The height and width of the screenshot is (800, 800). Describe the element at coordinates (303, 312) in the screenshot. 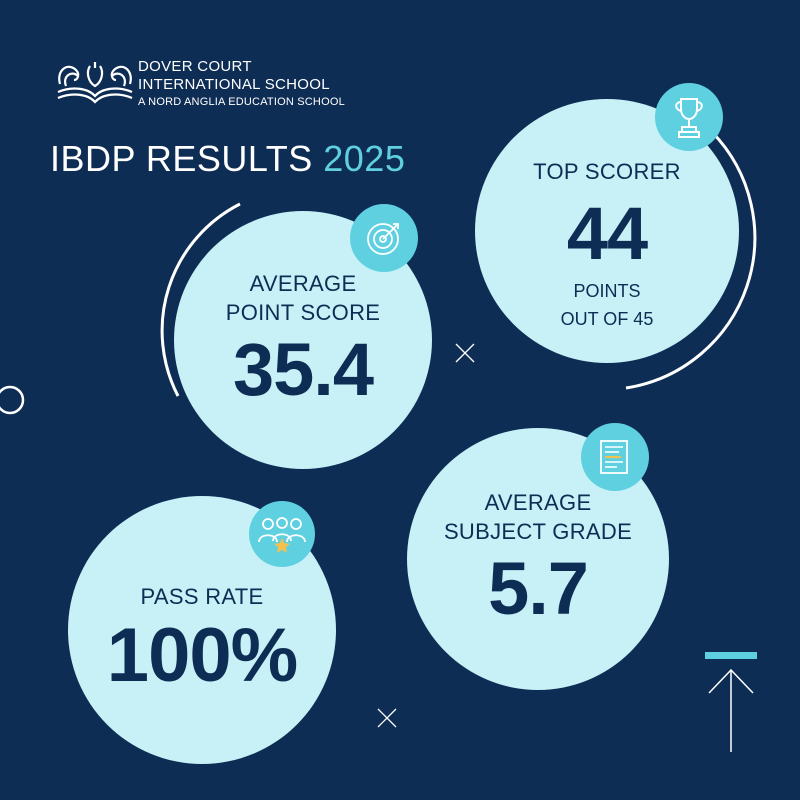

I see `stat-label-line2: POINT SCORE` at that location.